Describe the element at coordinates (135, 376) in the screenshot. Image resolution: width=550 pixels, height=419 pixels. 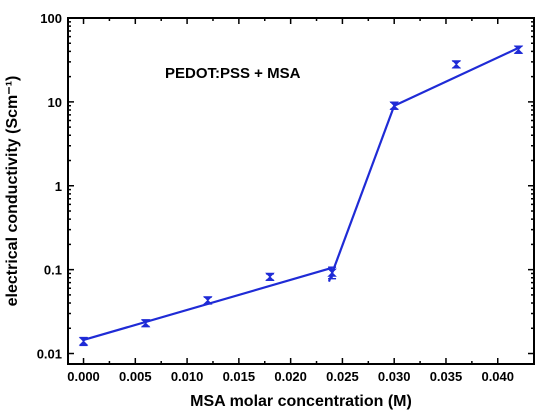
I see `x-tick-label: 0.005` at that location.